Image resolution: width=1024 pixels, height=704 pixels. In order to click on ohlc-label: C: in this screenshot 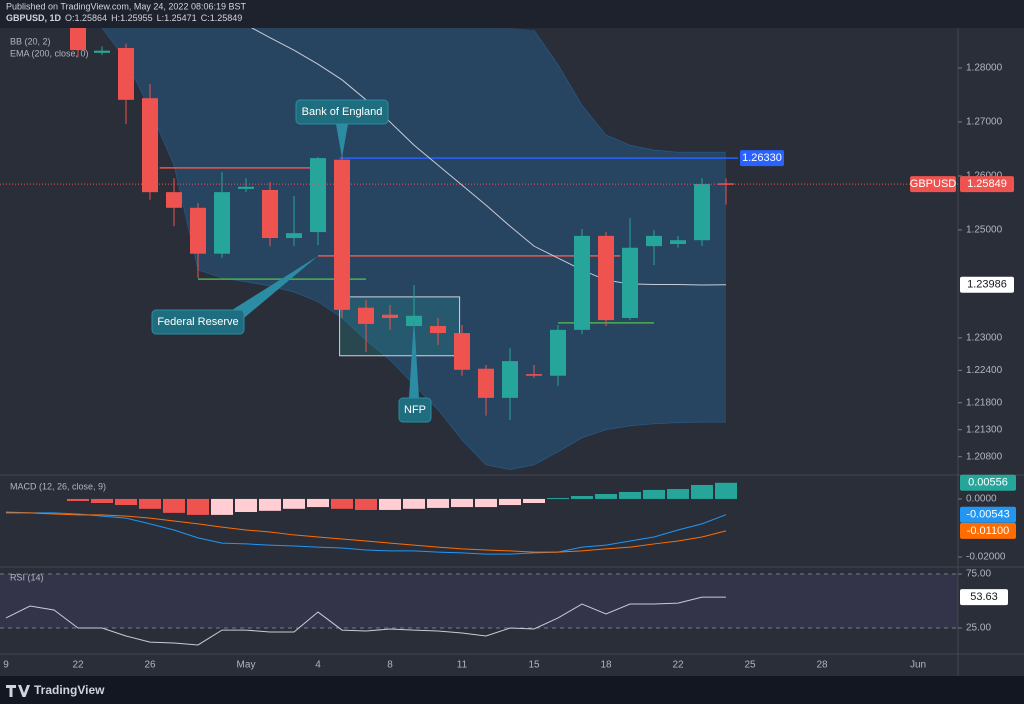, I will do `click(205, 18)`.